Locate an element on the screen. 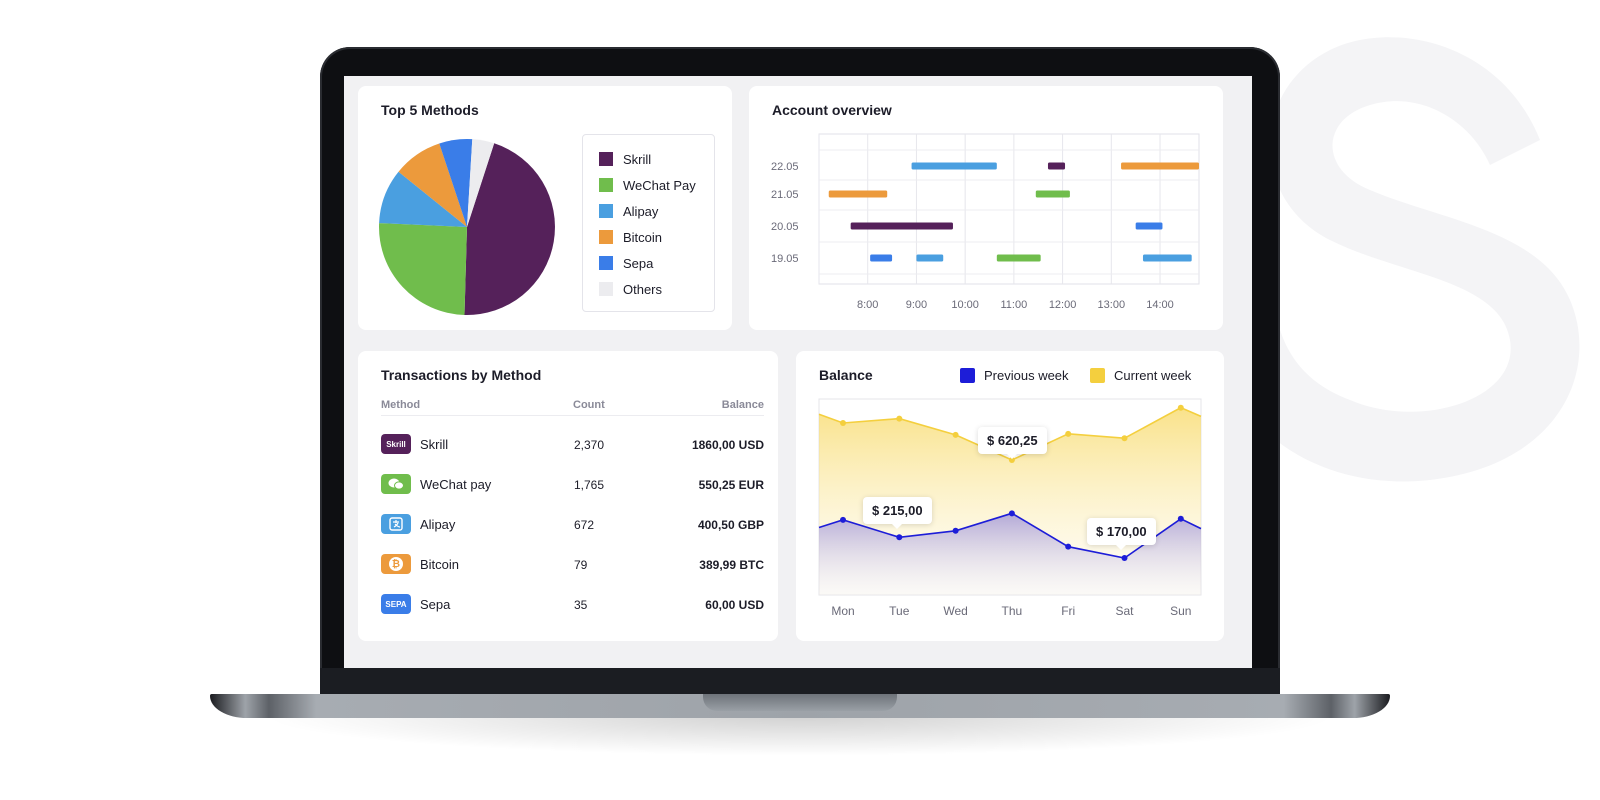 This screenshot has width=1600, height=800. laptop-shadow is located at coordinates (800, 736).